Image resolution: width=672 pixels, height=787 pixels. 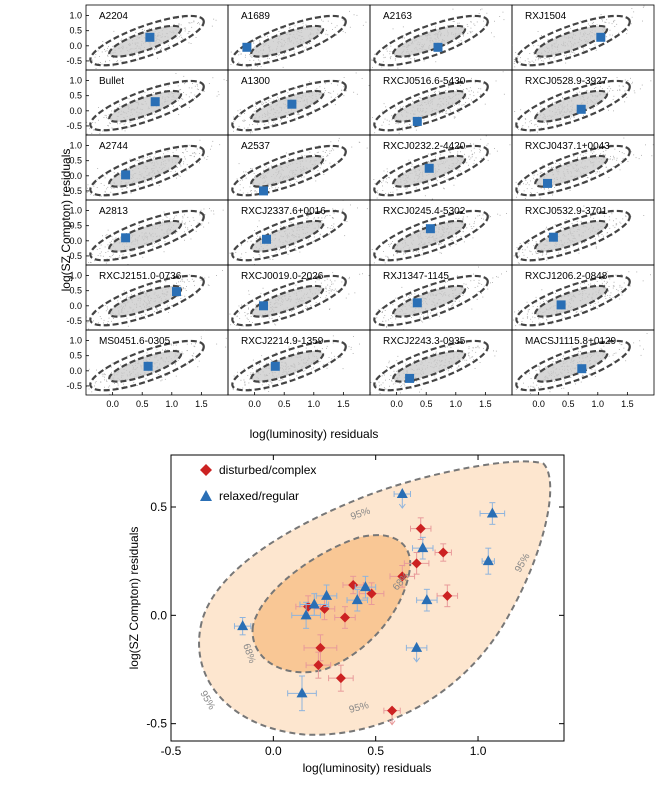 What do you see at coordinates (583, 37) in the screenshot?
I see `panel: RXJ1504` at bounding box center [583, 37].